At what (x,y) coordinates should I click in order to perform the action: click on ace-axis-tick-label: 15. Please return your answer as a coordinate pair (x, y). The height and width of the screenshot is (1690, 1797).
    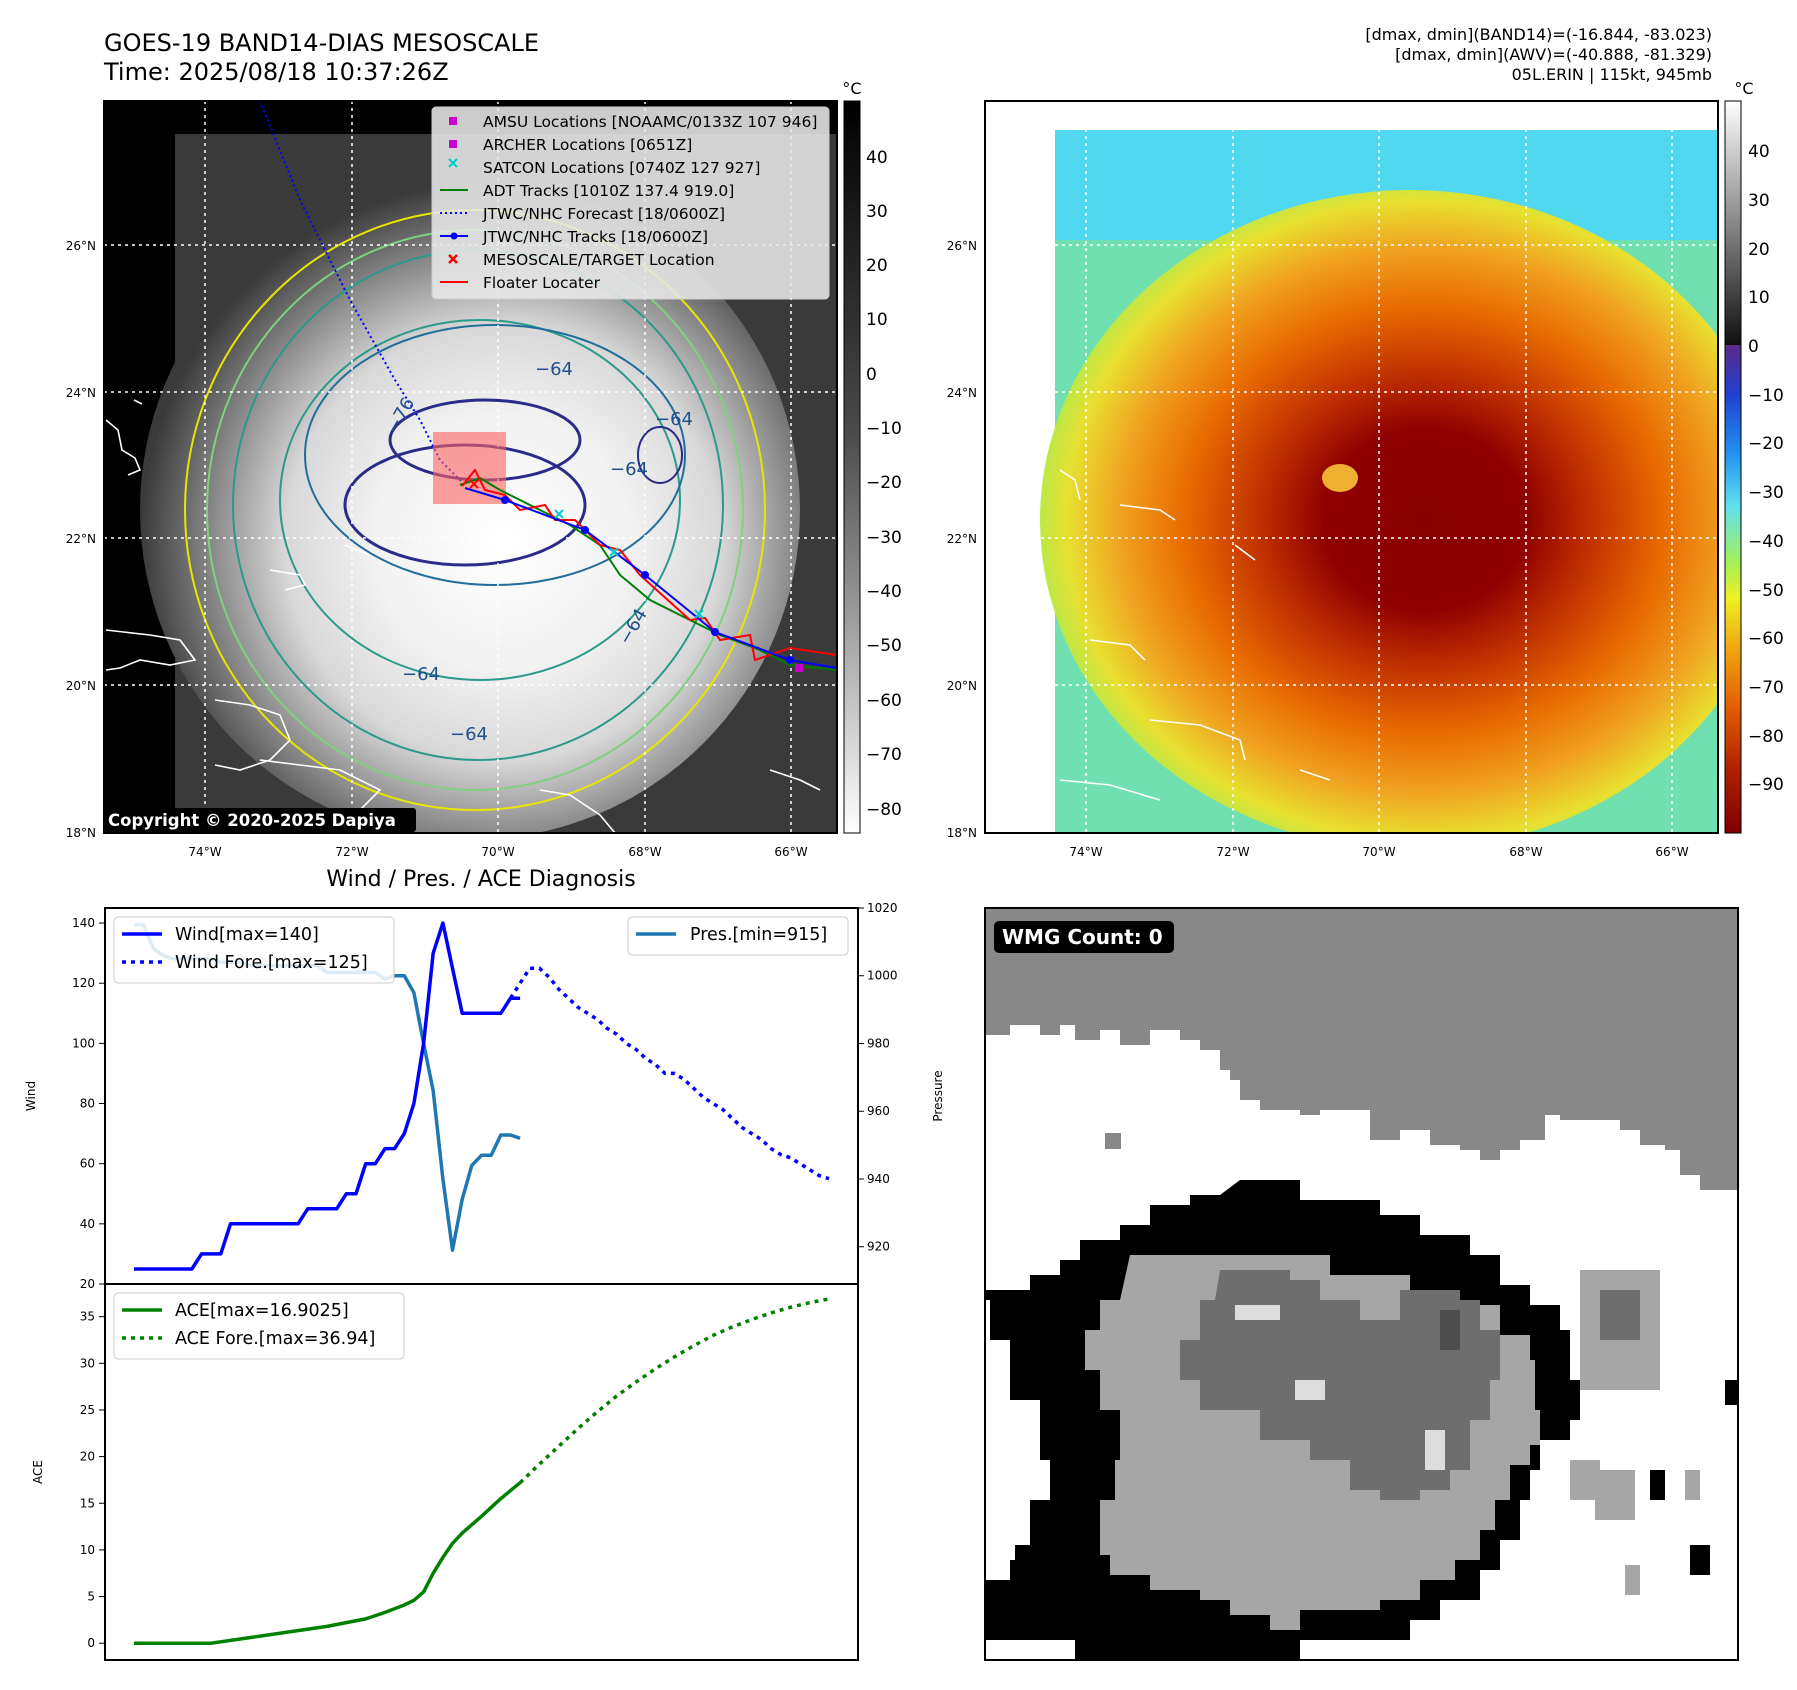
    Looking at the image, I should click on (87, 1503).